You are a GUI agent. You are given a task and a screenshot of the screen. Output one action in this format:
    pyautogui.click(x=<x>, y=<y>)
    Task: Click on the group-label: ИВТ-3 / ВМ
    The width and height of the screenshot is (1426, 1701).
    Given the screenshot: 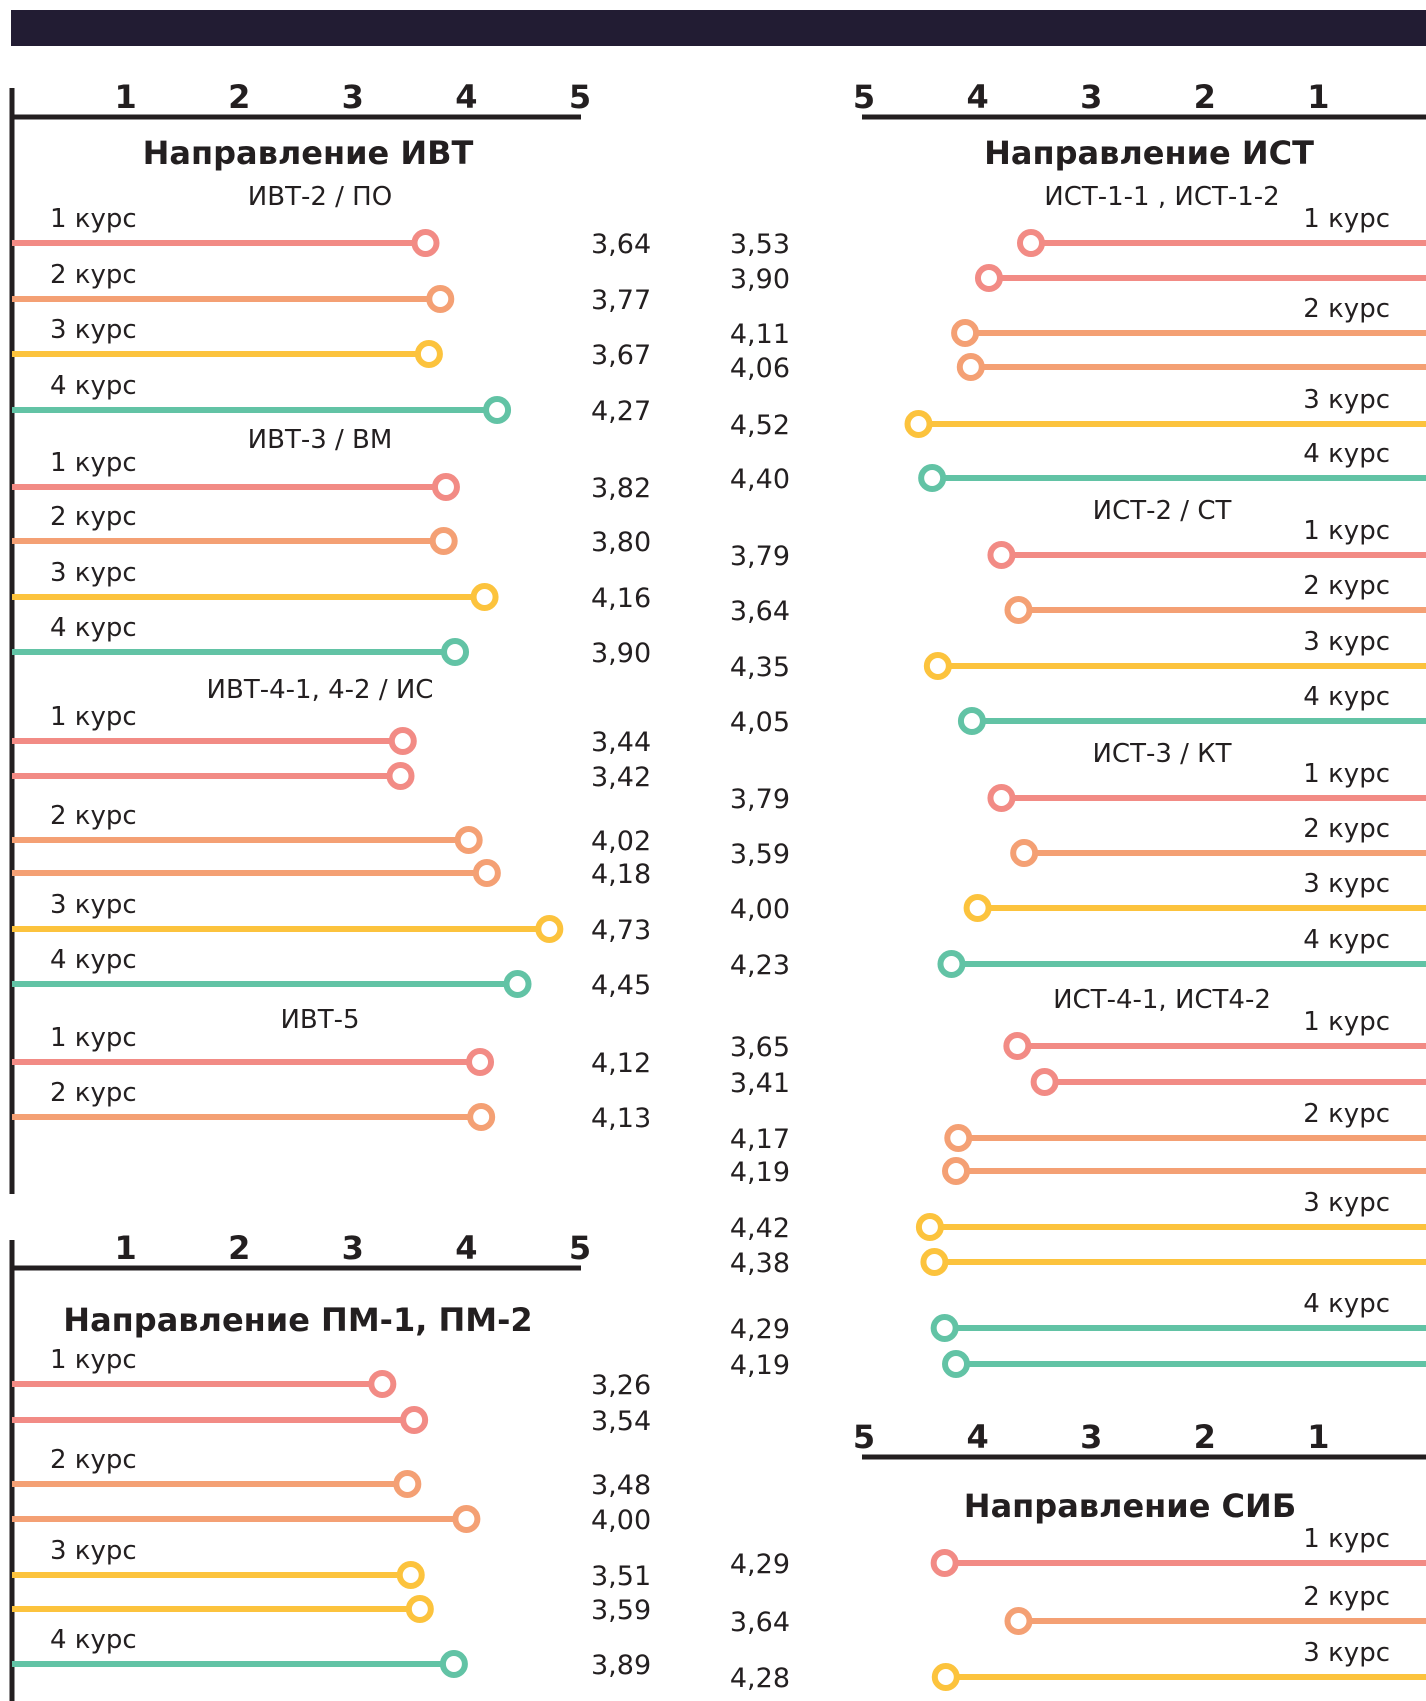 What is the action you would take?
    pyautogui.click(x=320, y=440)
    